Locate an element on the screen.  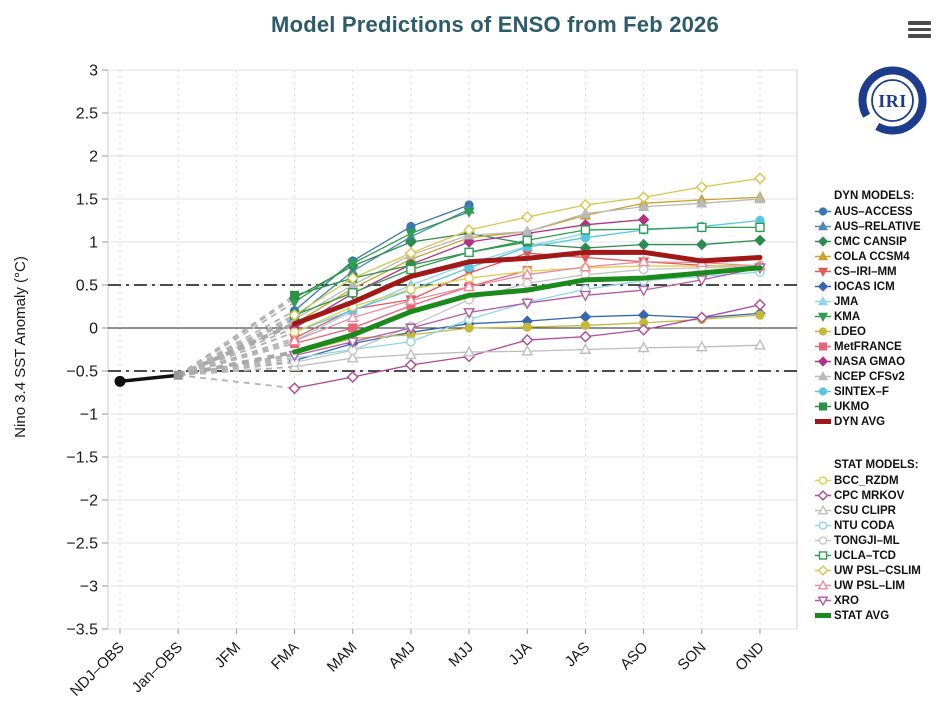
logo-outer-ring is located at coordinates (892, 100).